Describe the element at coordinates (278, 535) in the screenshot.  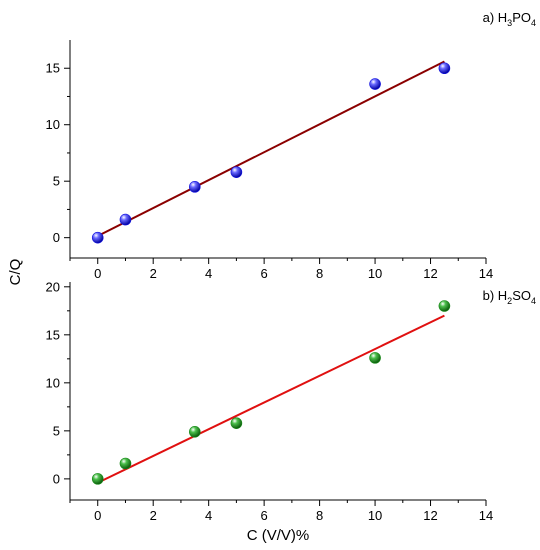
I see `x-axis-title: C (V/V)%` at that location.